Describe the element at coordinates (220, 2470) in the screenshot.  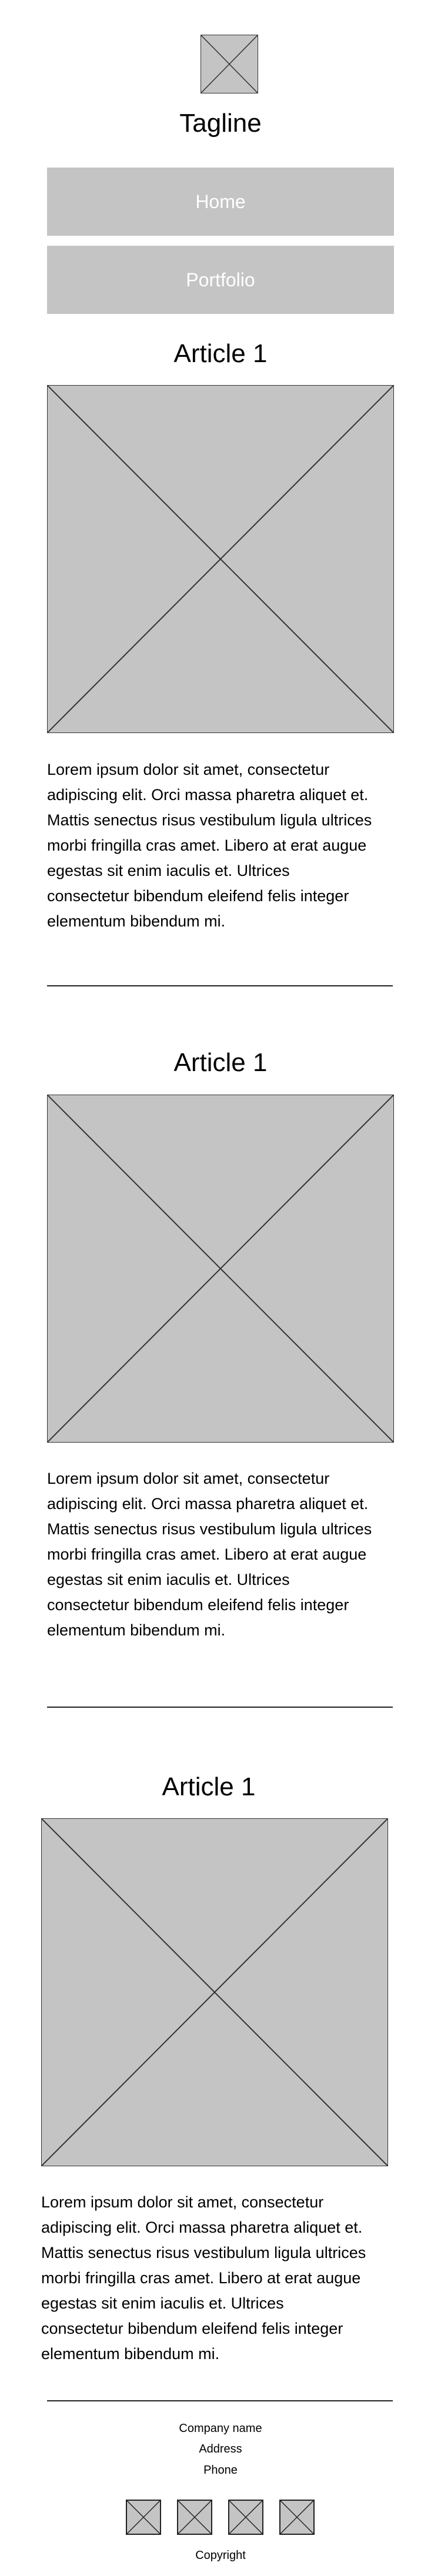
I see `footer-phone: Phone` at that location.